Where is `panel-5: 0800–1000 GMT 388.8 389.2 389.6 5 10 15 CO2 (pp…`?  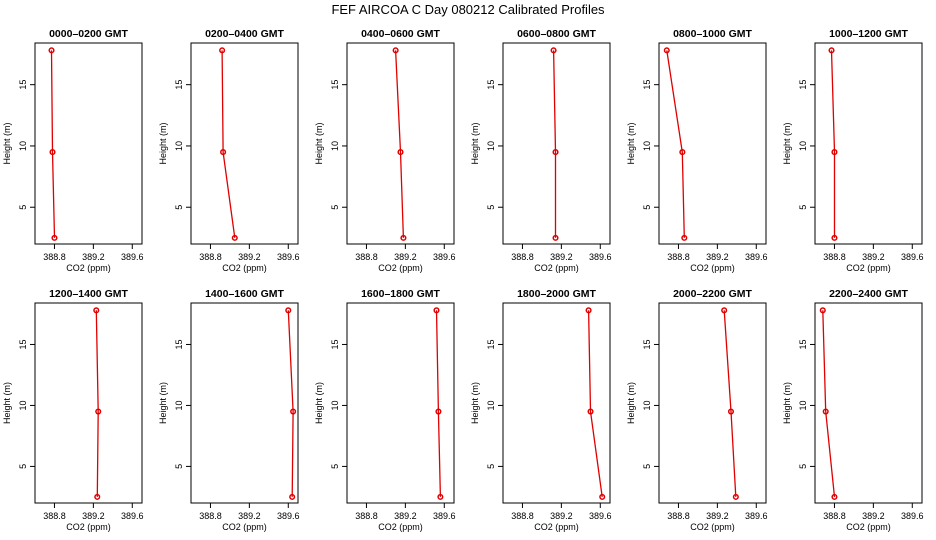
panel-5: 0800–1000 GMT 388.8 389.2 389.6 5 10 15 CO2 (pp… is located at coordinates (697, 150).